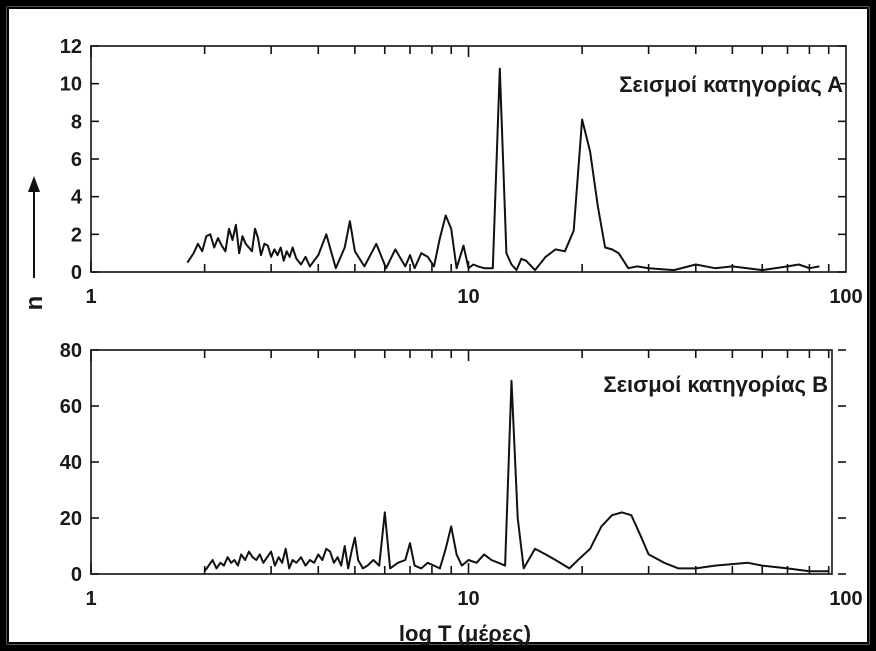 The image size is (876, 651). I want to click on y-tick-labels: 0 20 40 60 80, so click(71, 463).